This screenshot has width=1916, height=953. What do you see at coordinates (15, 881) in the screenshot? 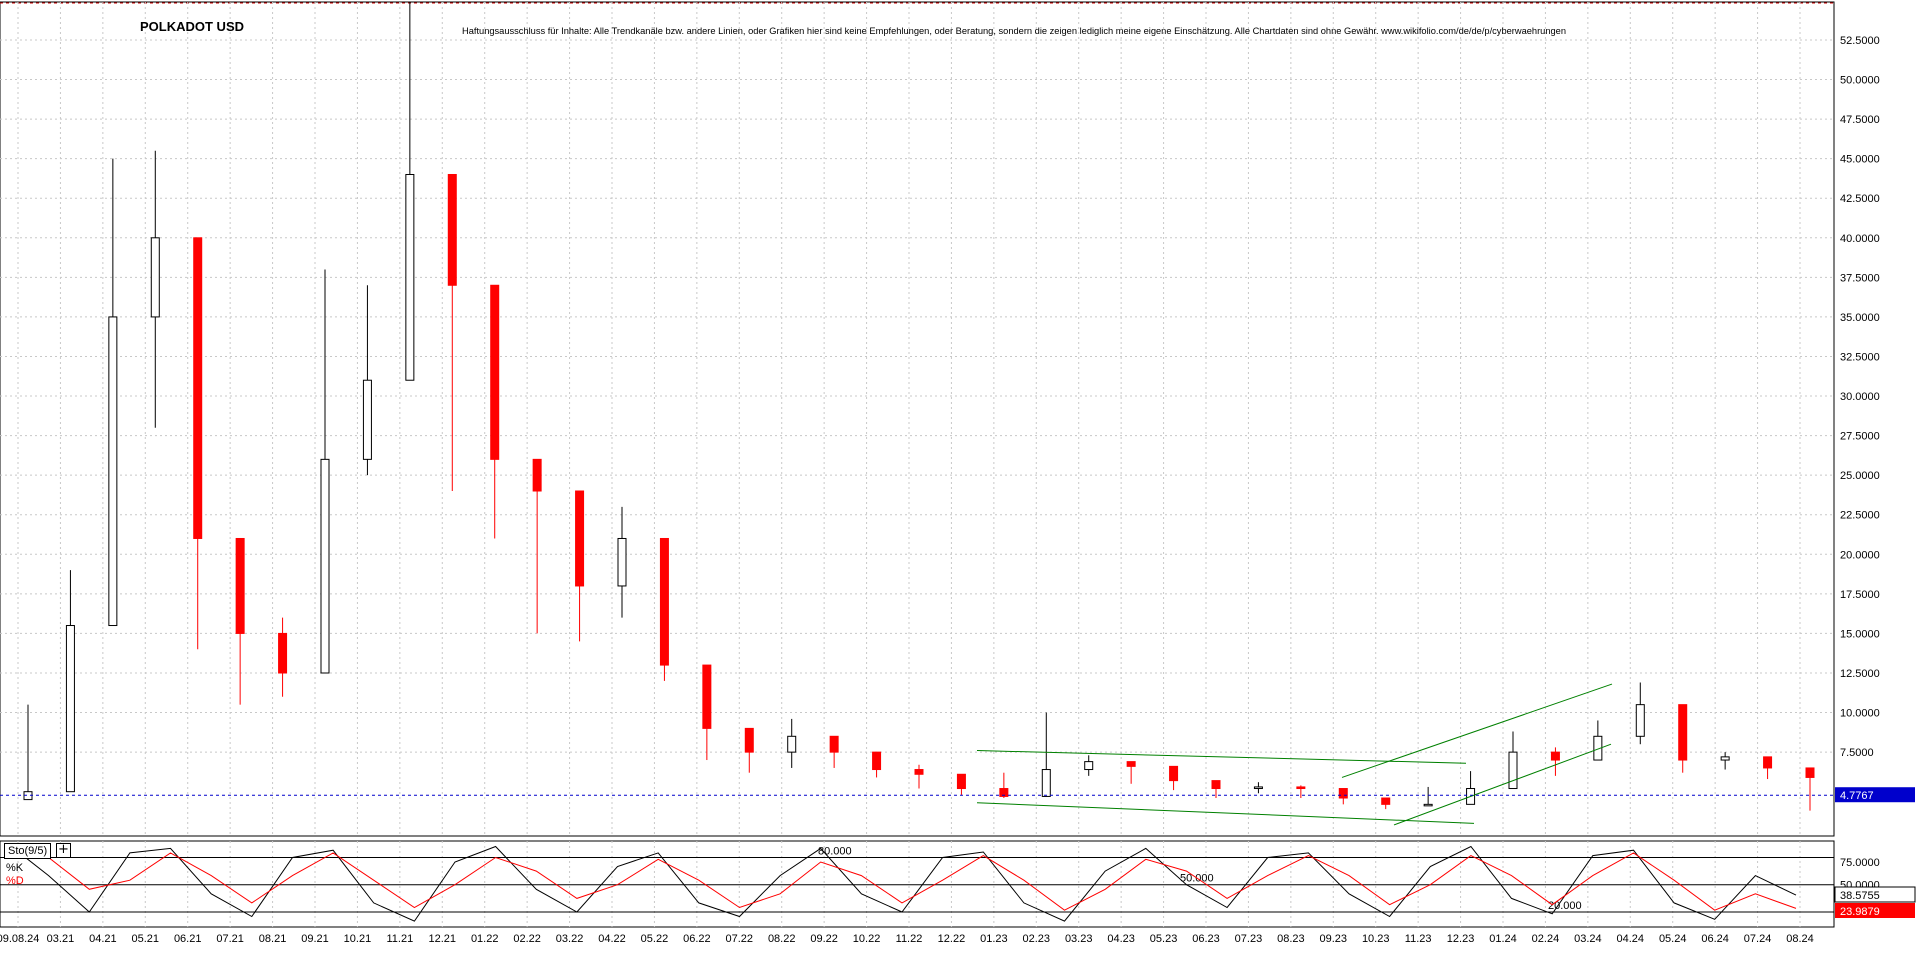
I see `sto-legend-d: %D` at bounding box center [15, 881].